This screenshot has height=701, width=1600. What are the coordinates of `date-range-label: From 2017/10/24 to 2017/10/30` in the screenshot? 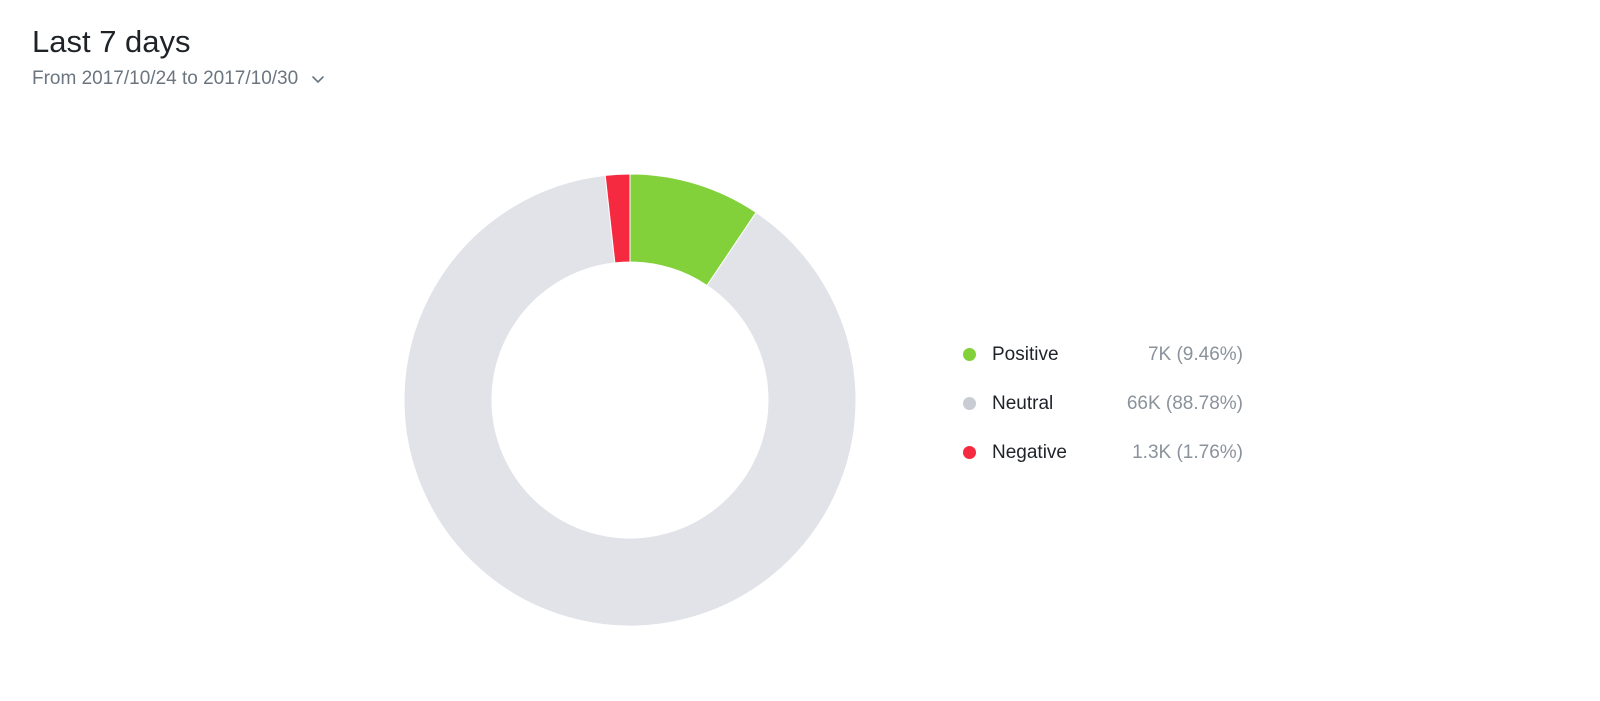 It's located at (165, 79).